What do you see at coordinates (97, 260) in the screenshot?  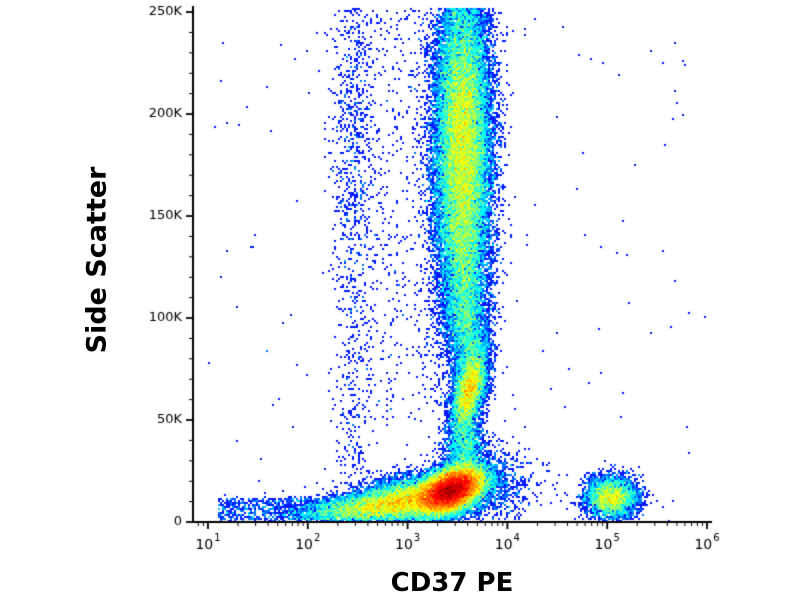 I see `y-axis-title: Side Scatter` at bounding box center [97, 260].